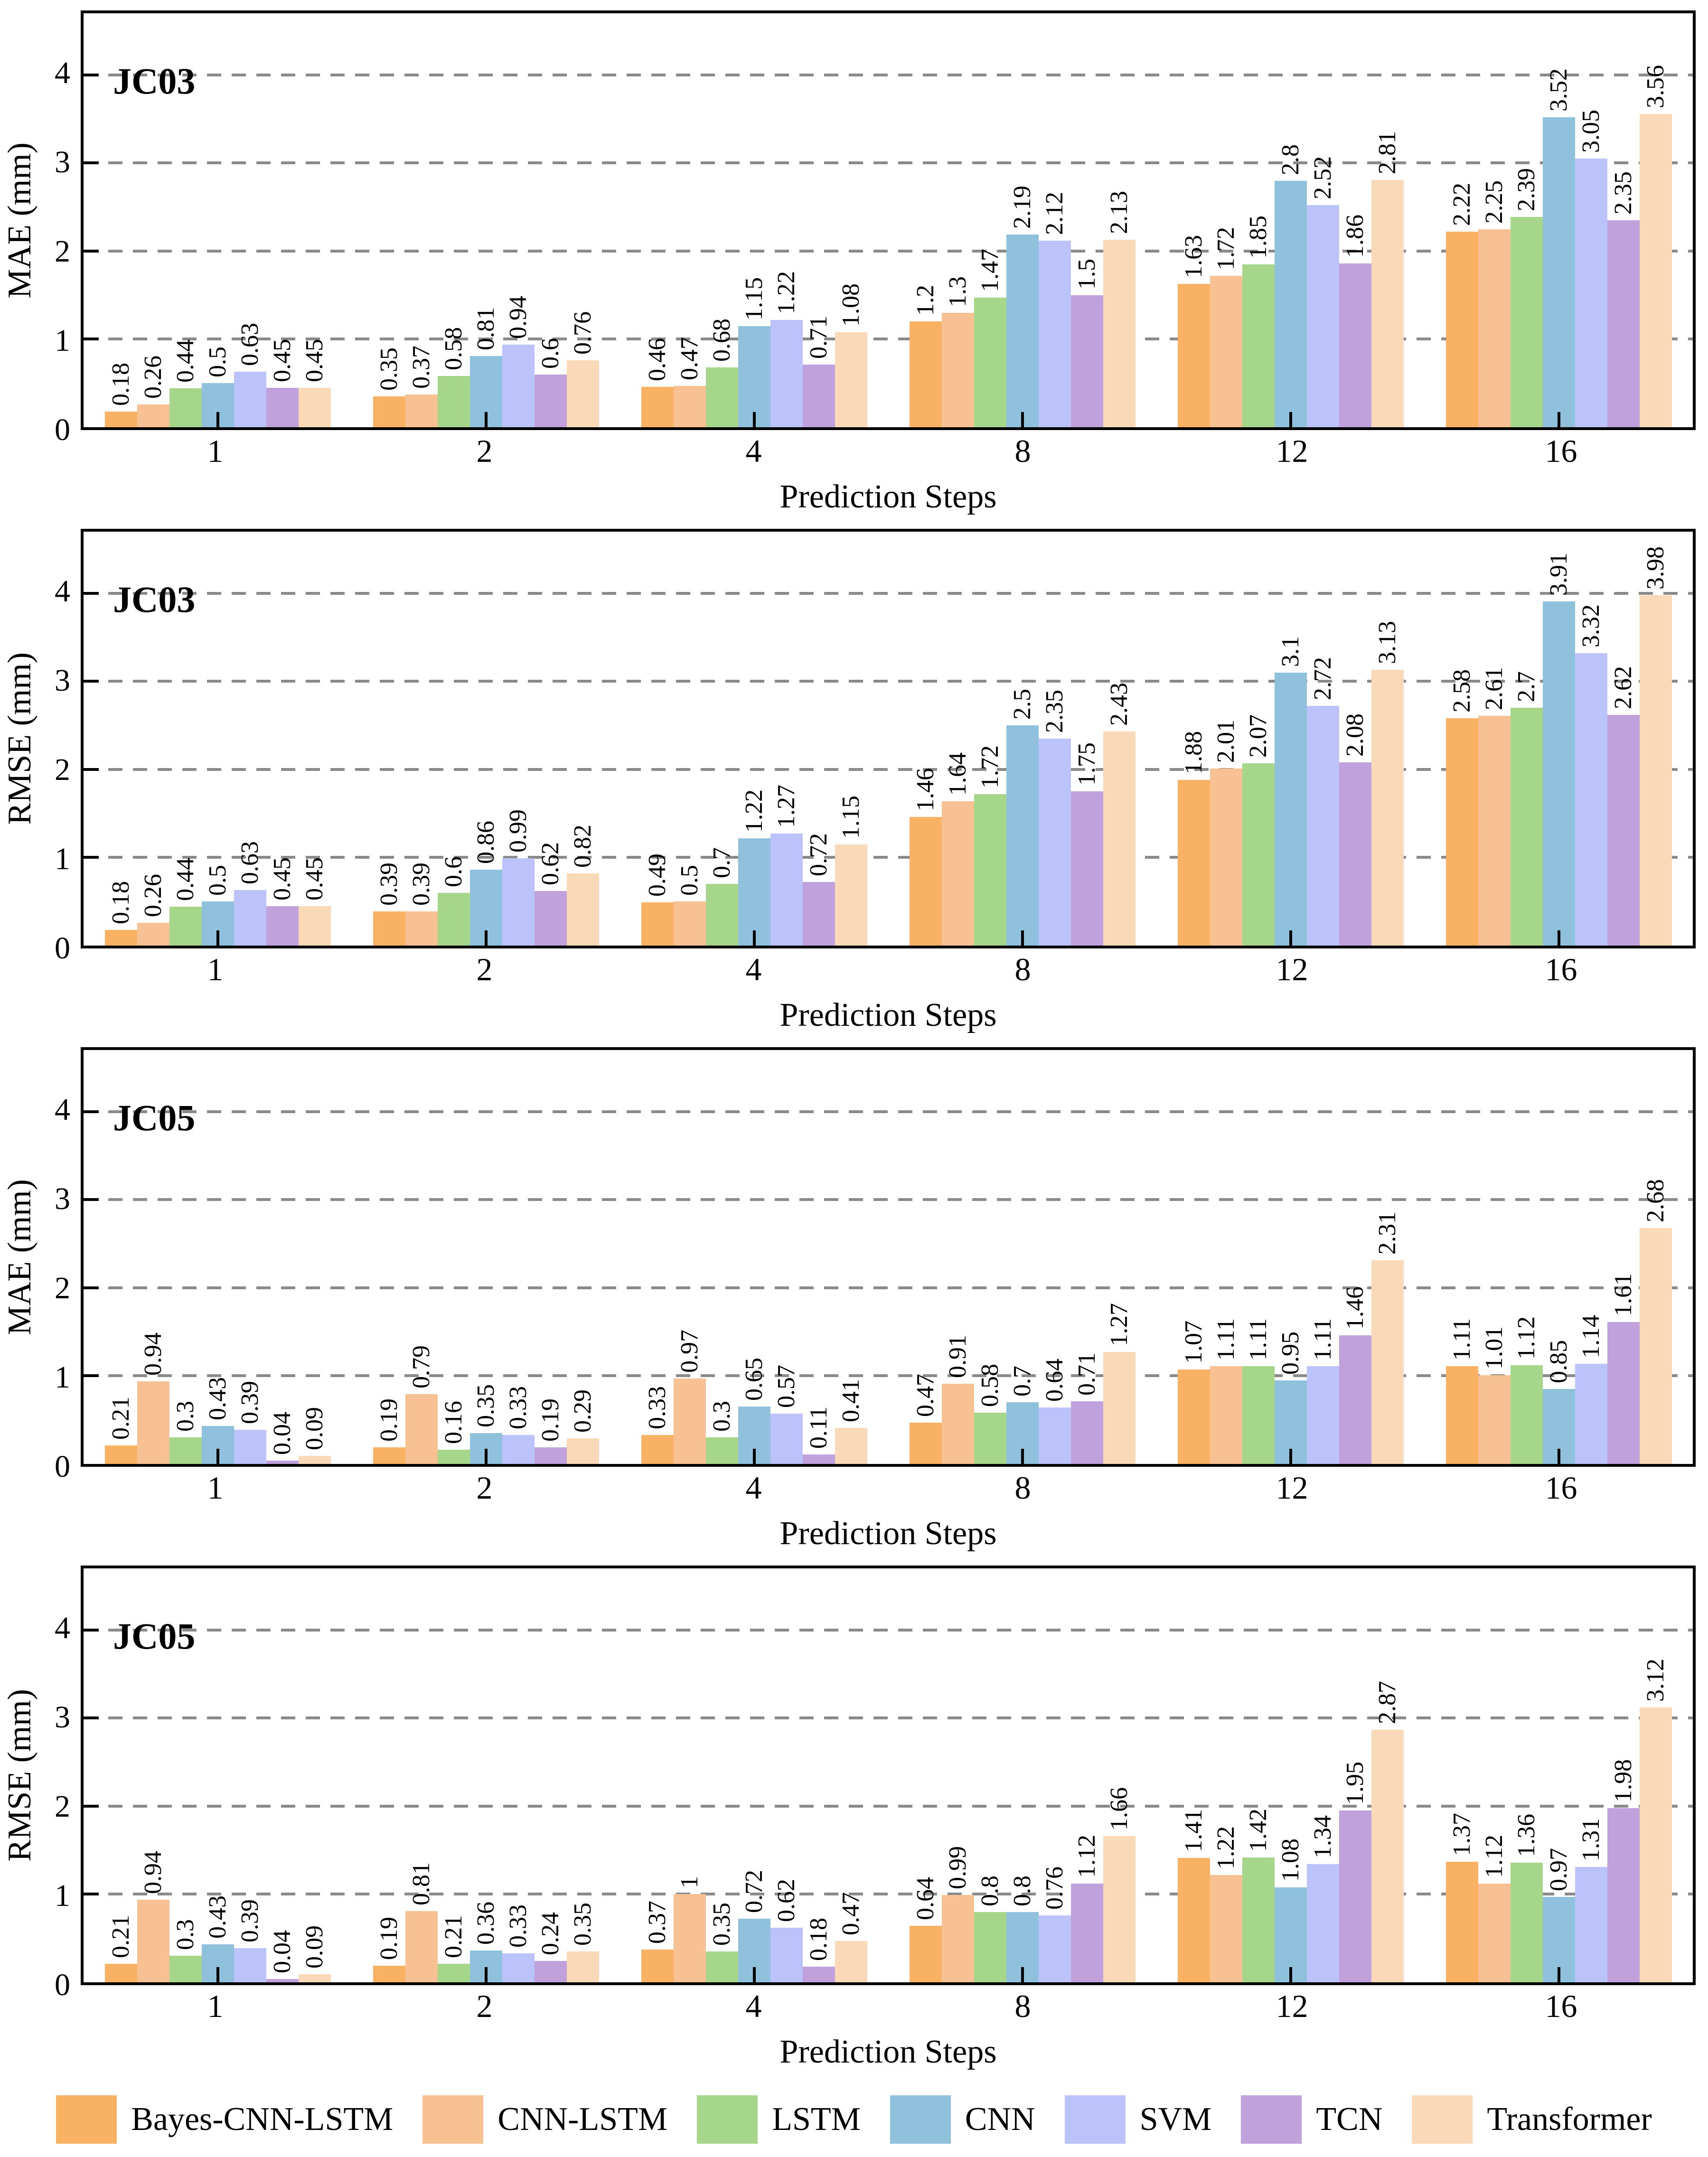  What do you see at coordinates (550, 1257) in the screenshot?
I see `bar-cell: 0.19` at bounding box center [550, 1257].